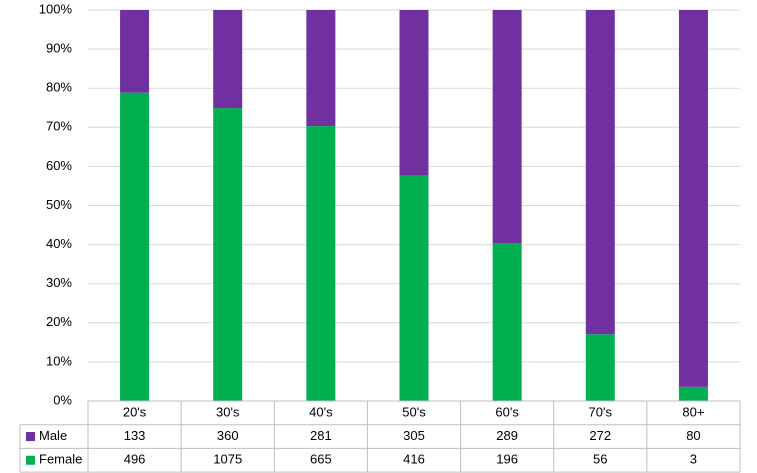 The image size is (757, 473). What do you see at coordinates (135, 411) in the screenshot?
I see `x-tick-label: 20's` at bounding box center [135, 411].